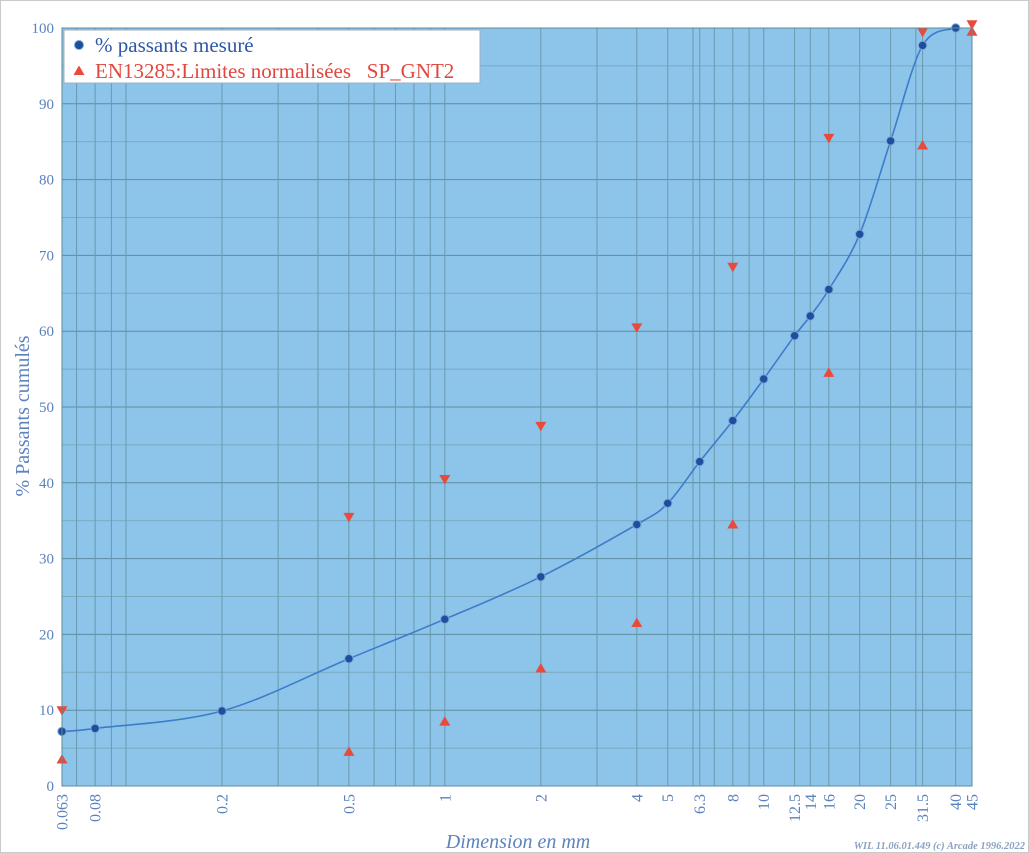 Image resolution: width=1029 pixels, height=853 pixels. Describe the element at coordinates (637, 798) in the screenshot. I see `x-tick-label: 4` at that location.